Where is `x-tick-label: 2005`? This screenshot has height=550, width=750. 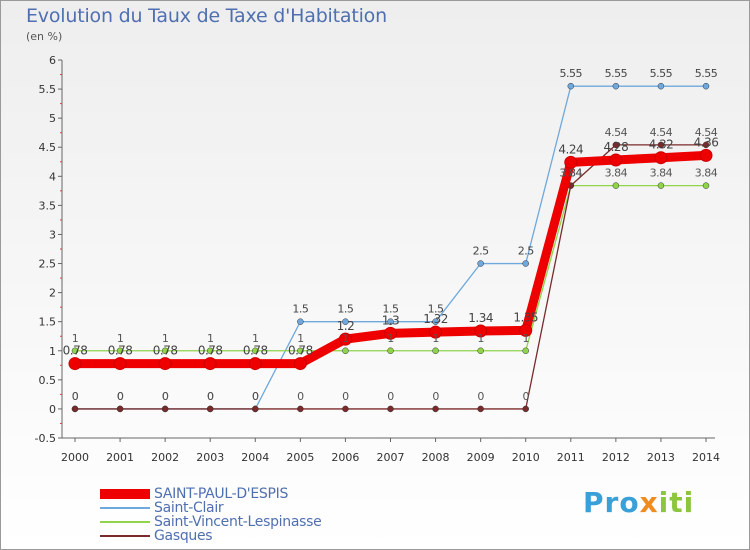
x-tick-label: 2005 is located at coordinates (300, 457).